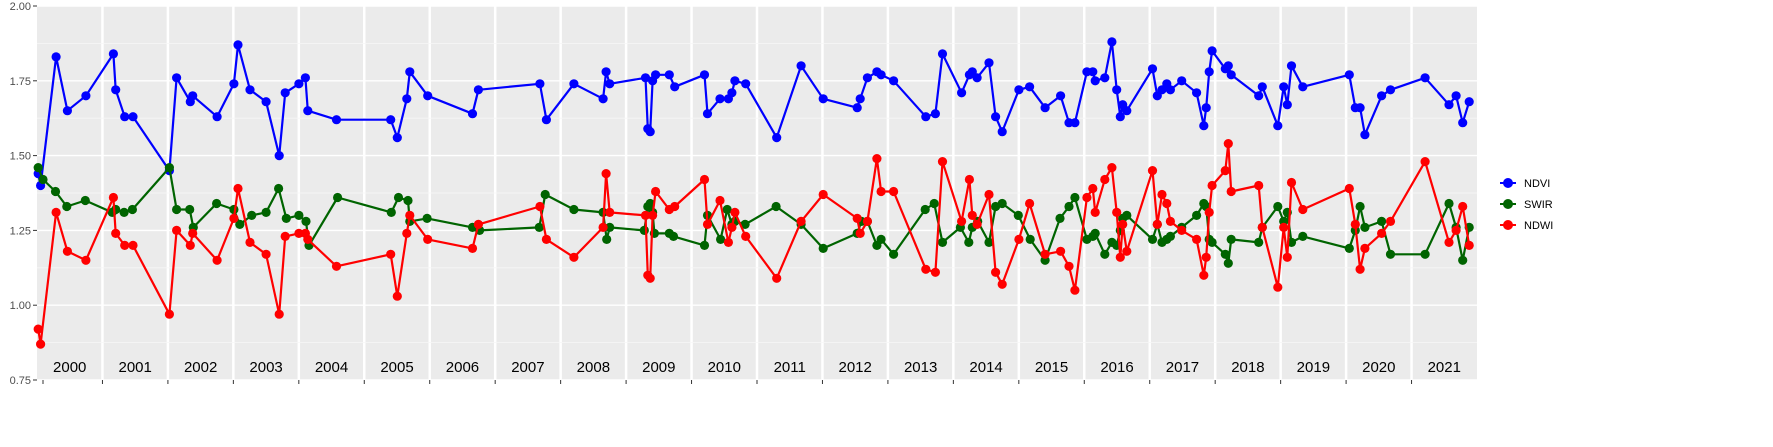 This screenshot has height=447, width=1773. Describe the element at coordinates (134, 367) in the screenshot. I see `x-tick-label: 2001` at that location.